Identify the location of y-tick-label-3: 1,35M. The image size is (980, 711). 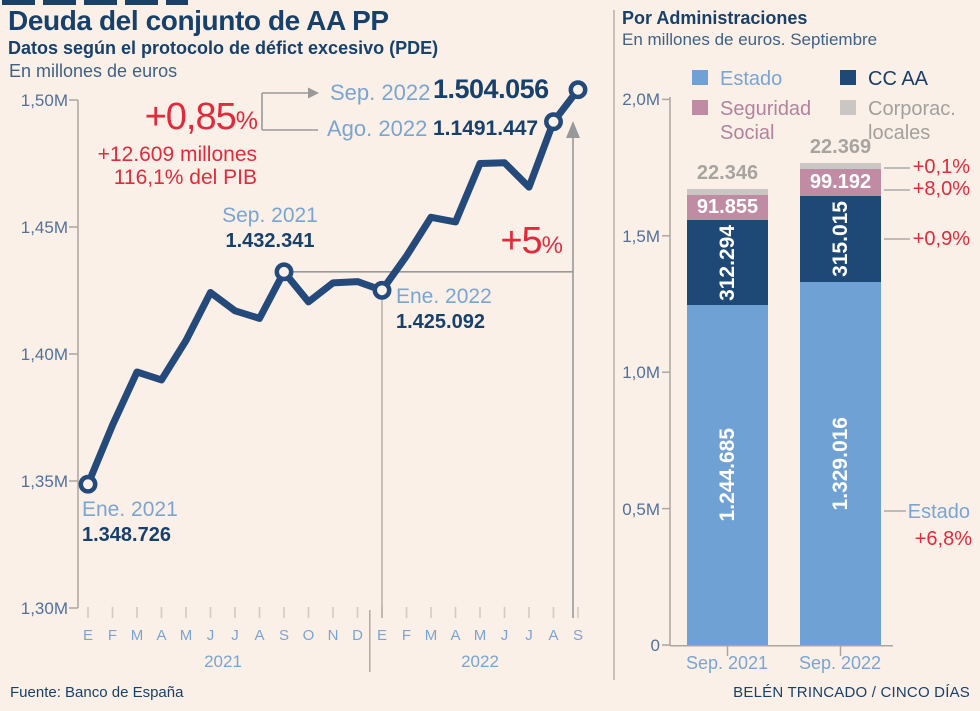
(44, 481).